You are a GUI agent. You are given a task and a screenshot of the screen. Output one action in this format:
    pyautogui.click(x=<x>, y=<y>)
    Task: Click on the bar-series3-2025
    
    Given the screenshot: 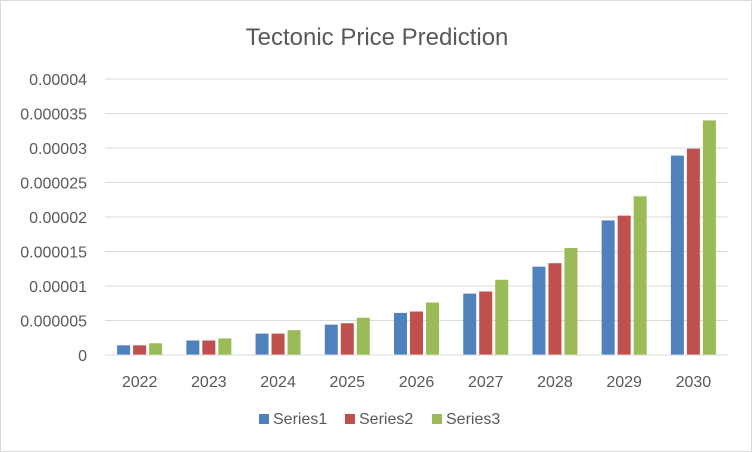 What is the action you would take?
    pyautogui.click(x=363, y=336)
    